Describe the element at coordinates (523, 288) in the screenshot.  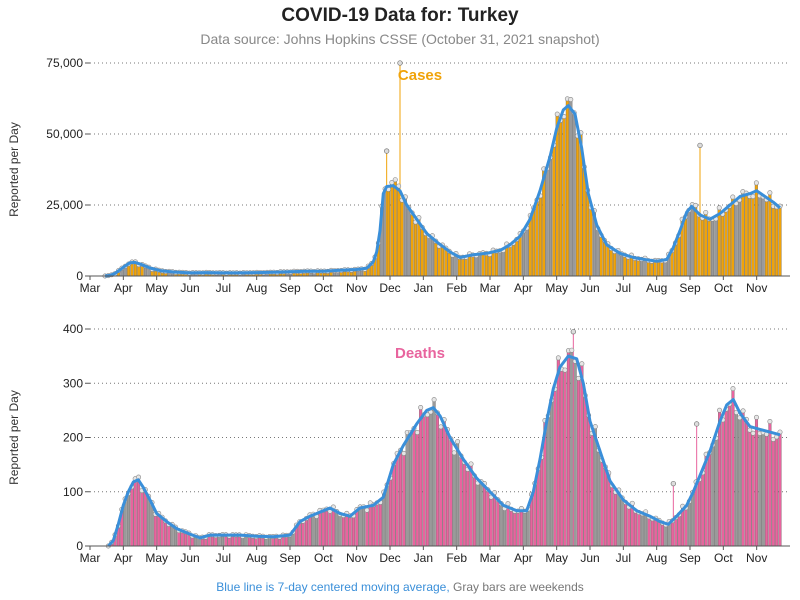
I see `x-tick-label: Apr` at that location.